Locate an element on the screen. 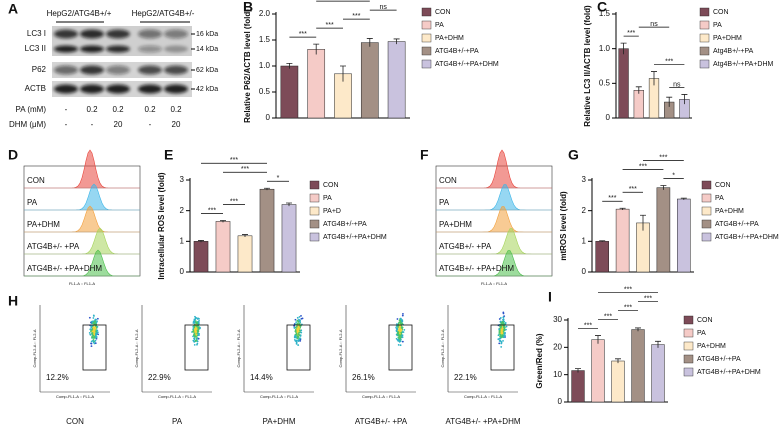 This screenshot has width=784, height=432. legend-label: Atg4B+/-+PA is located at coordinates (733, 51).